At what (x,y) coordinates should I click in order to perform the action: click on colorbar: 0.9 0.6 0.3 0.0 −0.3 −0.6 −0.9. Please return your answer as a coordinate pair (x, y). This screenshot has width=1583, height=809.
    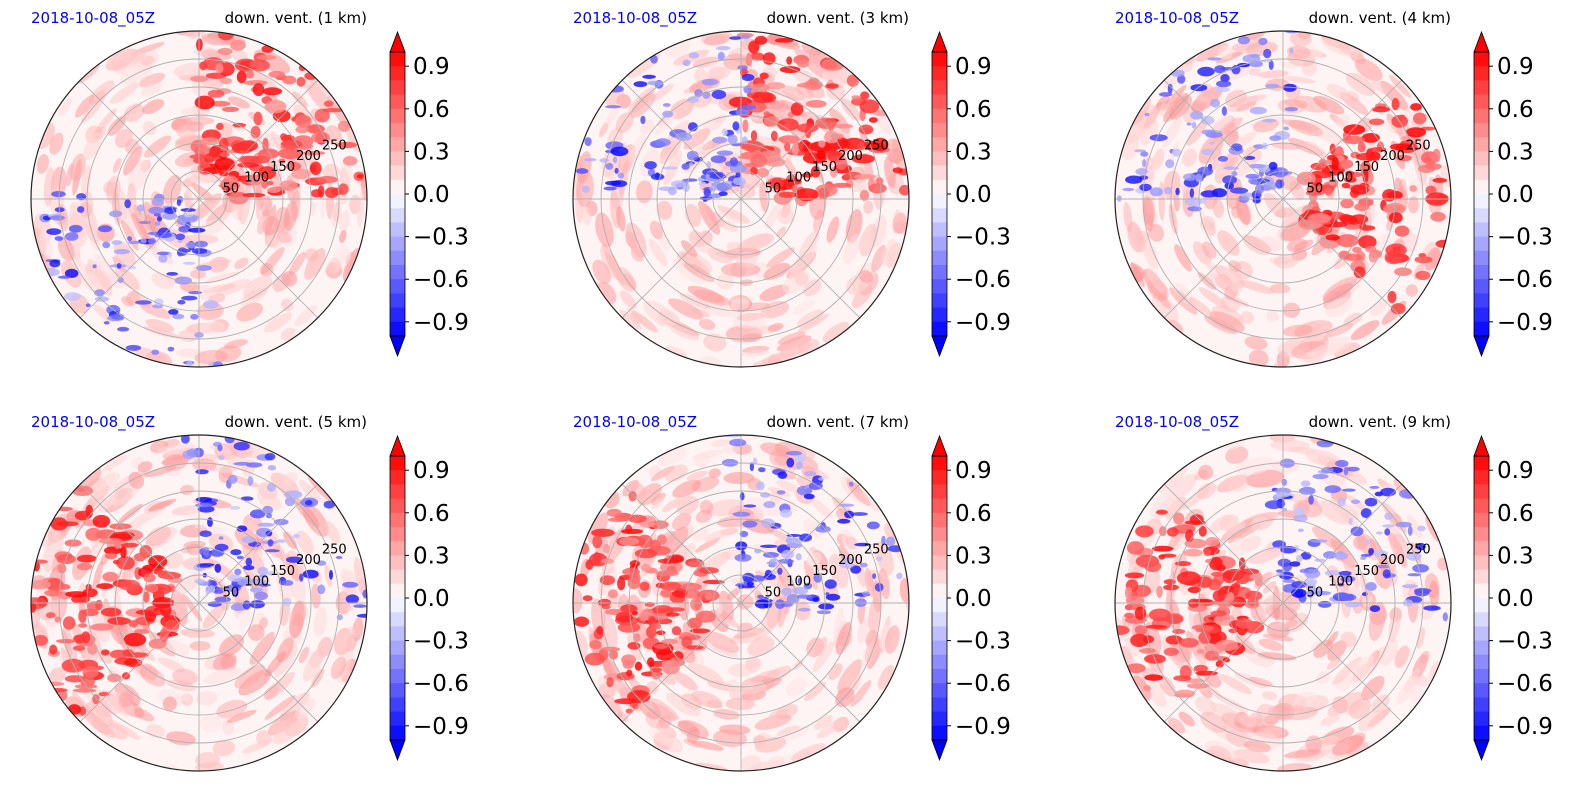
    Looking at the image, I should click on (971, 194).